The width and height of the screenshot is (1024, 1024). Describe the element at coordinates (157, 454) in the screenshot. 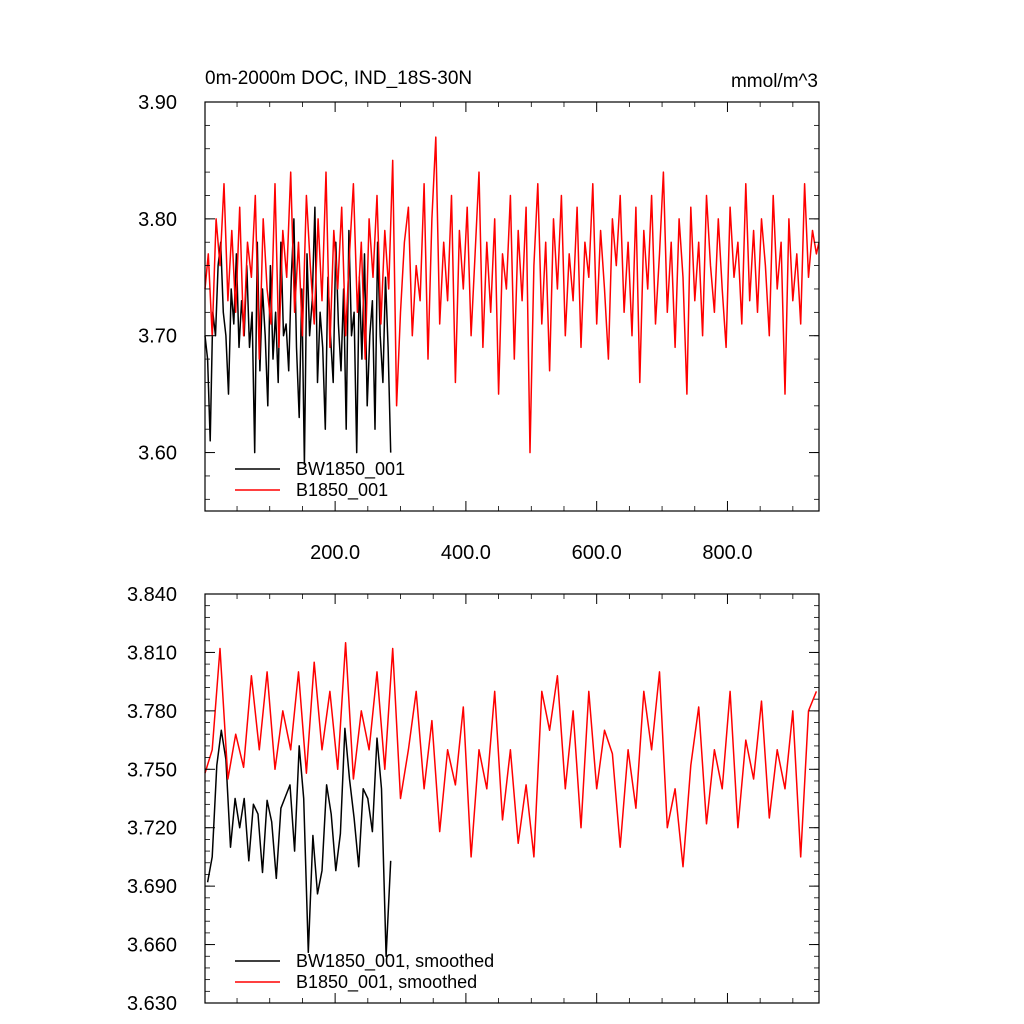

I see `y-tick-label: 3.60` at that location.